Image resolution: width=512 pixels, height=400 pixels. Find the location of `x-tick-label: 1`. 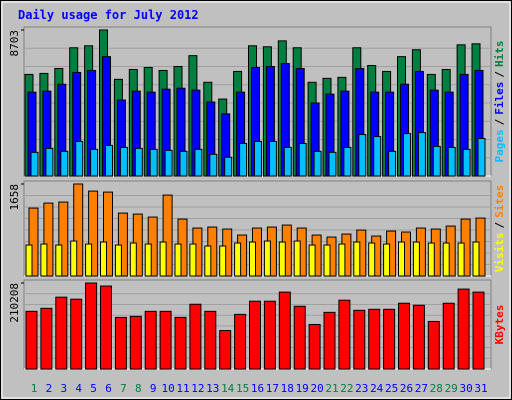

x-tick-label: 1 is located at coordinates (34, 388).